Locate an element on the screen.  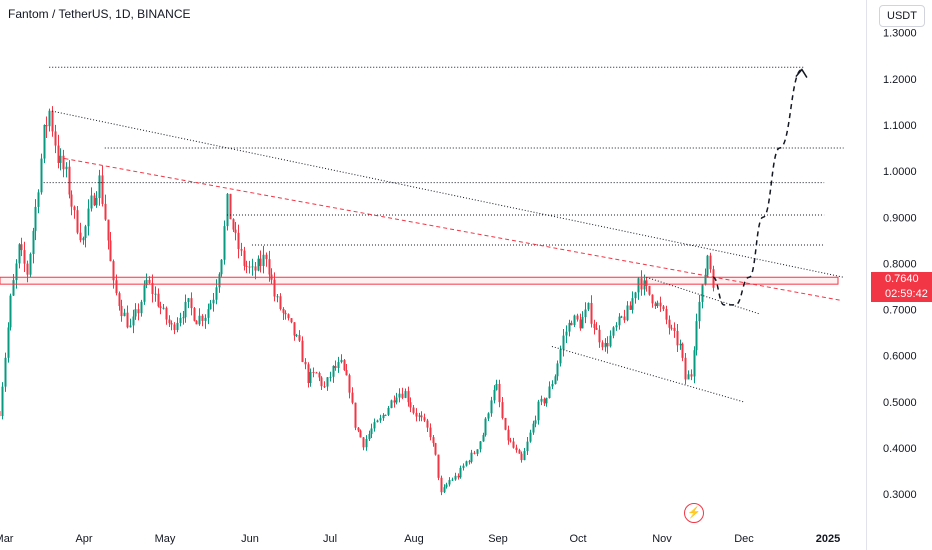
y-tick-label: 1.3000 is located at coordinates (900, 34).